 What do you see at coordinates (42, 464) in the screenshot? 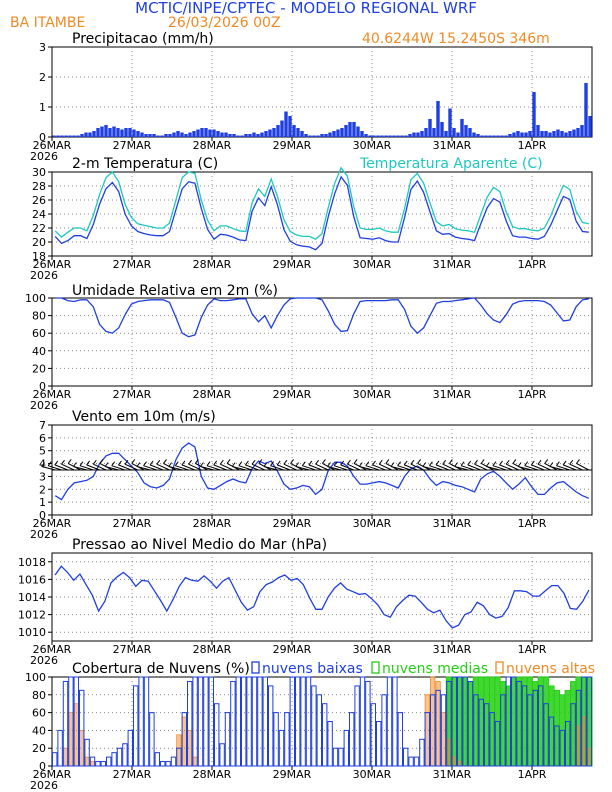
I see `y-tick-label: 4` at bounding box center [42, 464].